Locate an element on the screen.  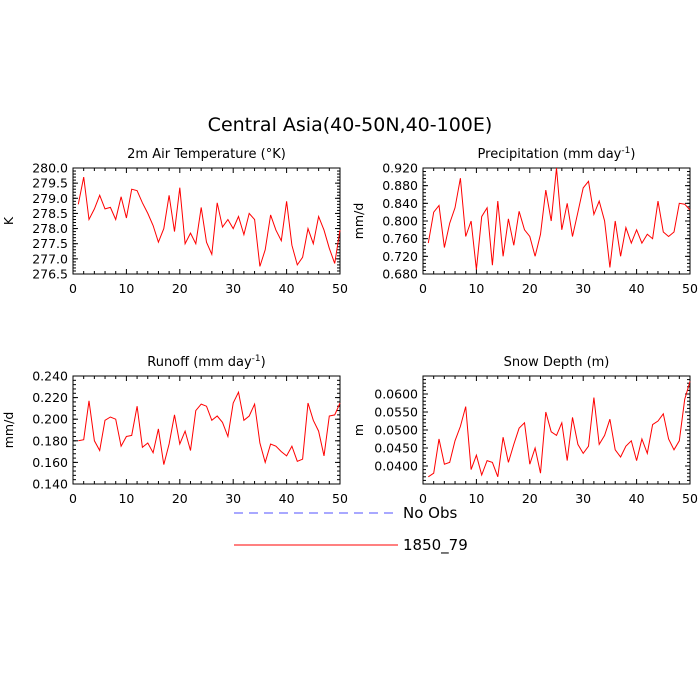
y-tick-label: 279.0 is located at coordinates (50, 198).